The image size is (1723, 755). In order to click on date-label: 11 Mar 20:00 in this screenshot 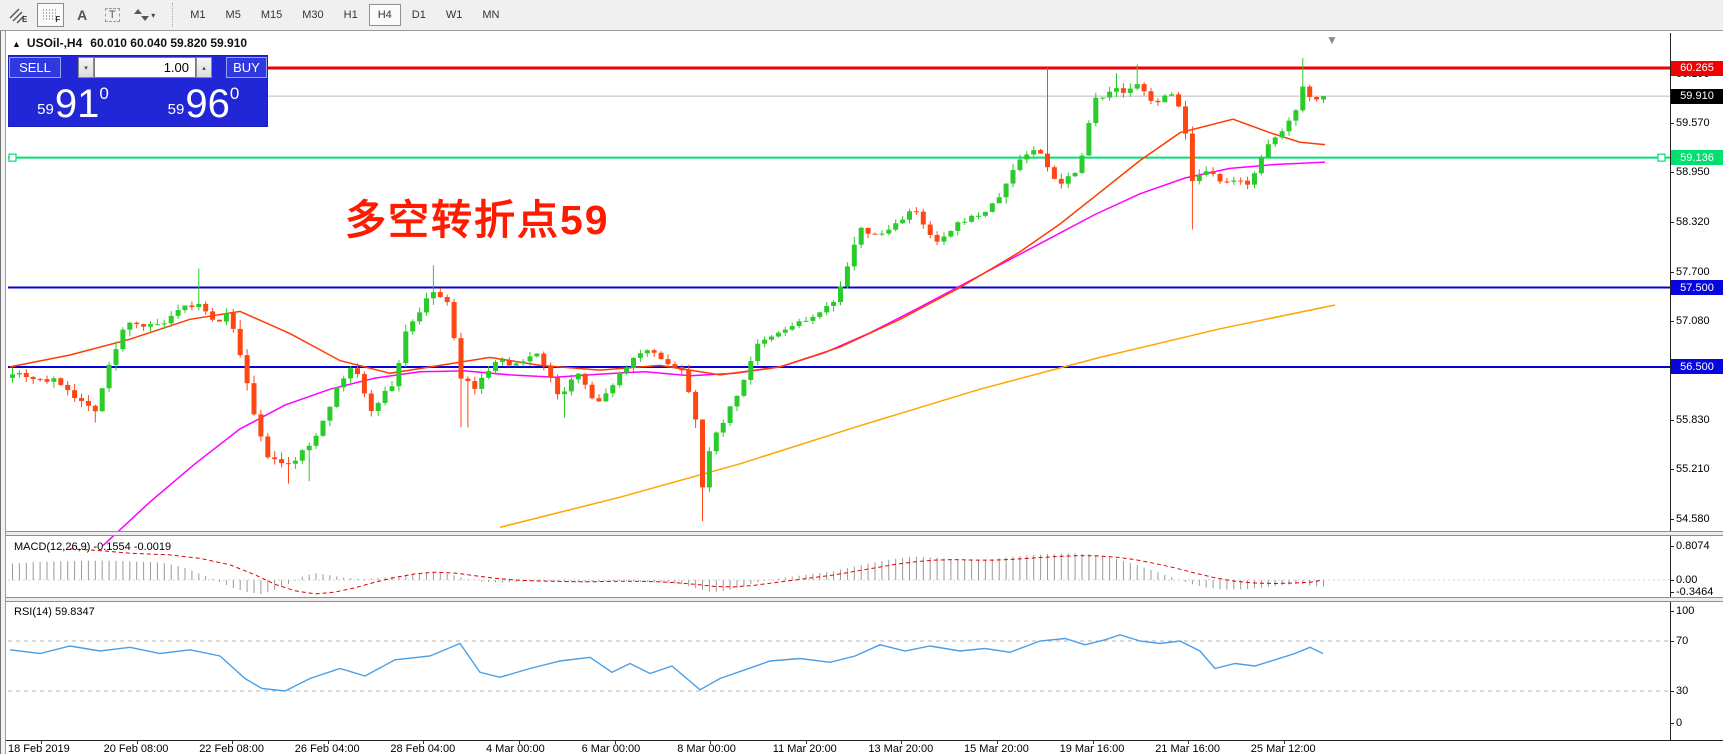, I will do `click(804, 749)`.